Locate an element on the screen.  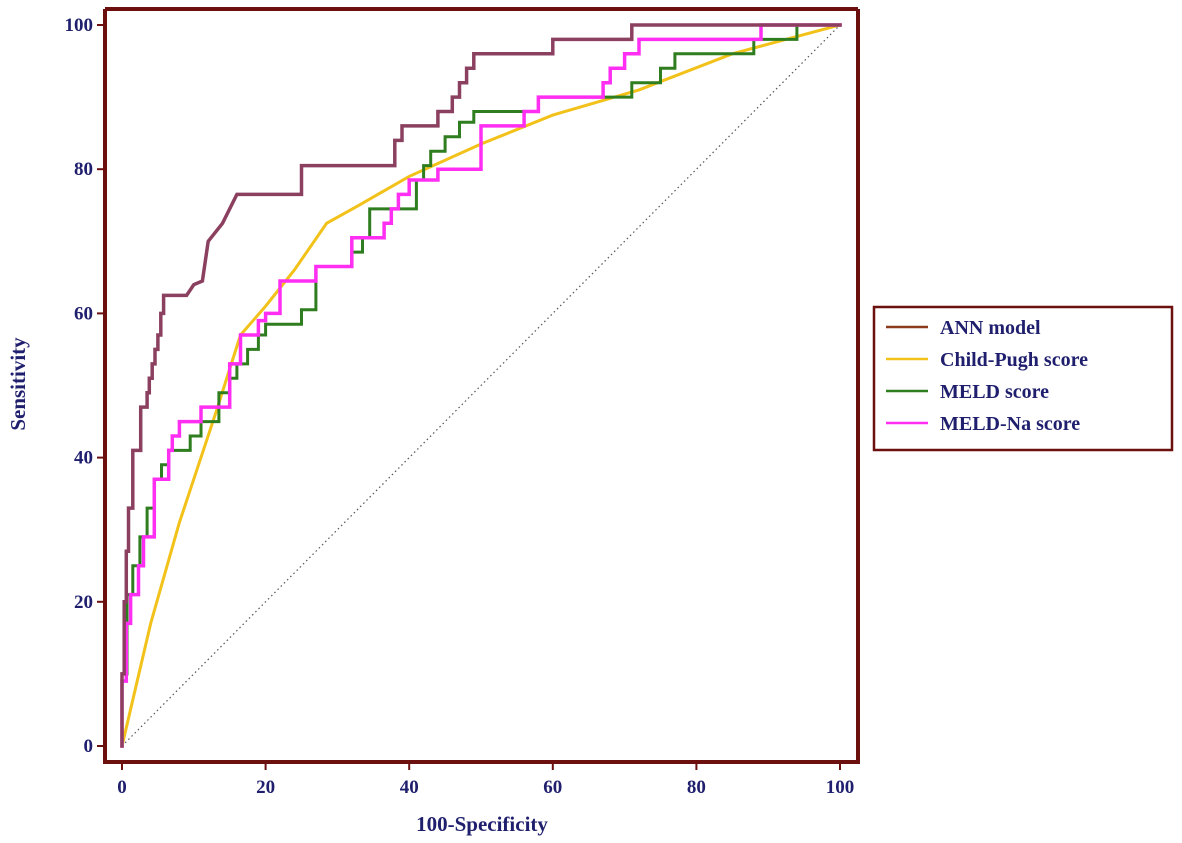
y-axis-title: Sensitivity is located at coordinates (18, 384).